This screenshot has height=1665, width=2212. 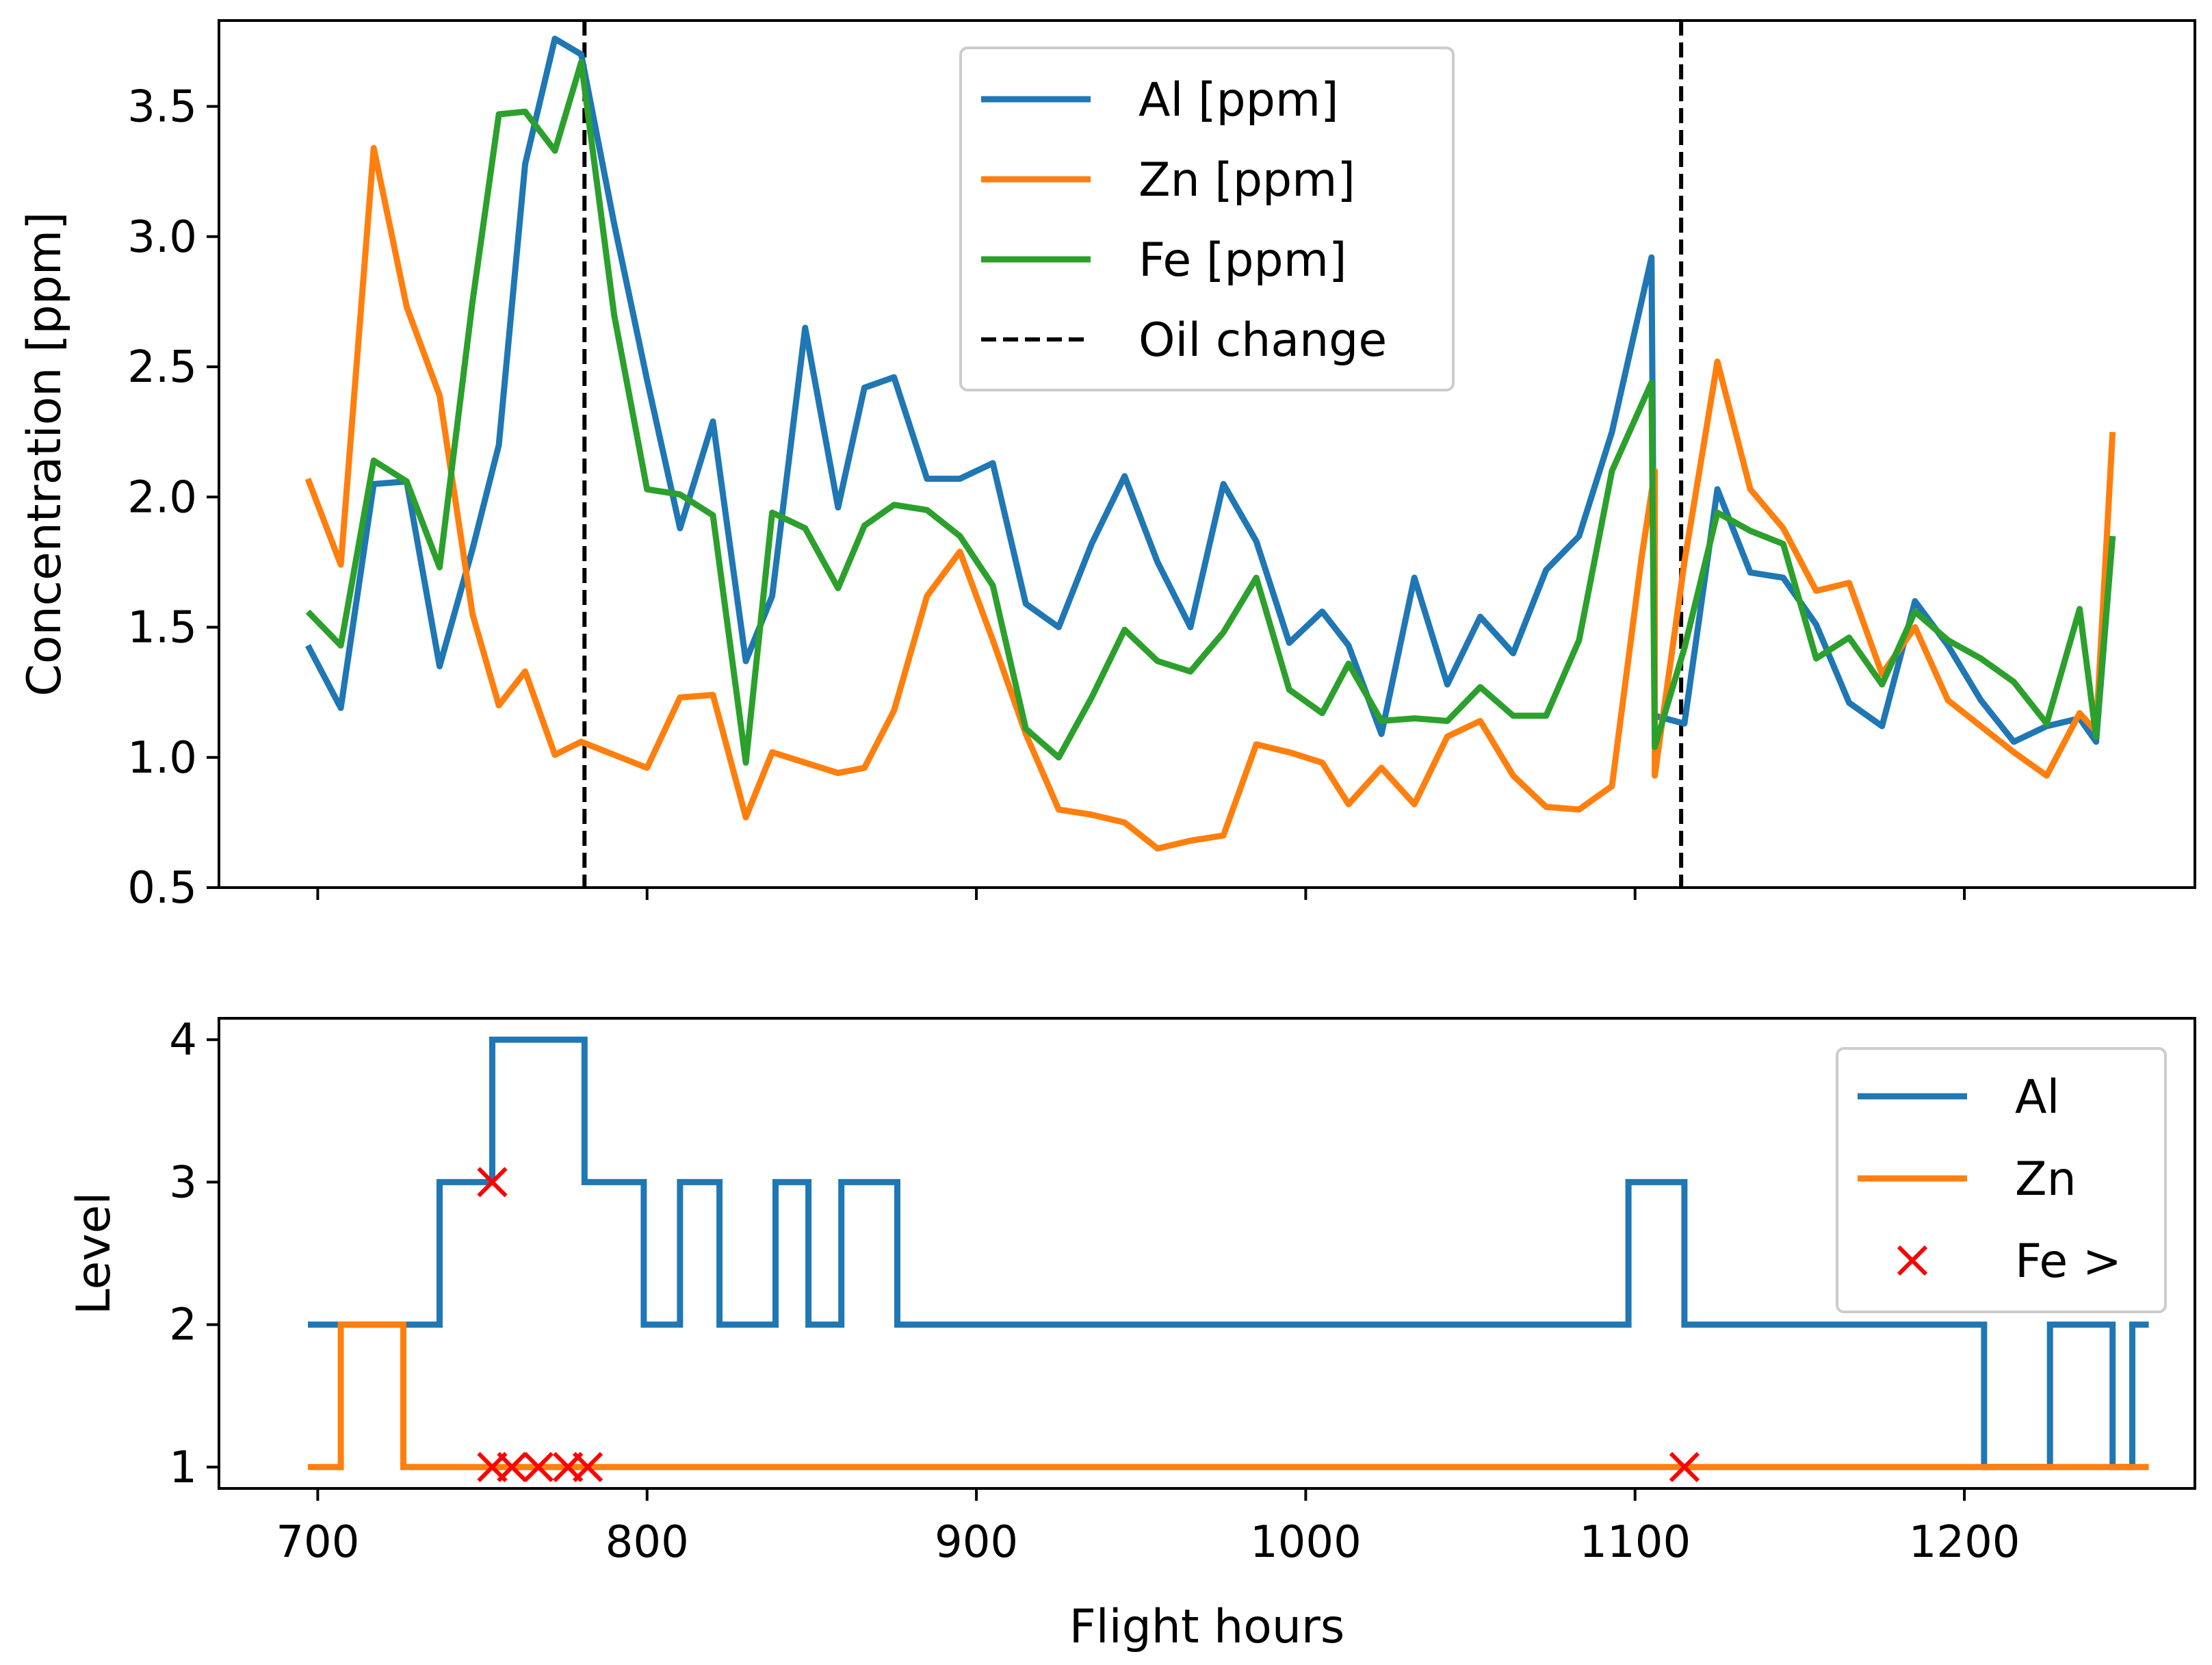 I want to click on x-tick-label: 1000, so click(x=1306, y=1542).